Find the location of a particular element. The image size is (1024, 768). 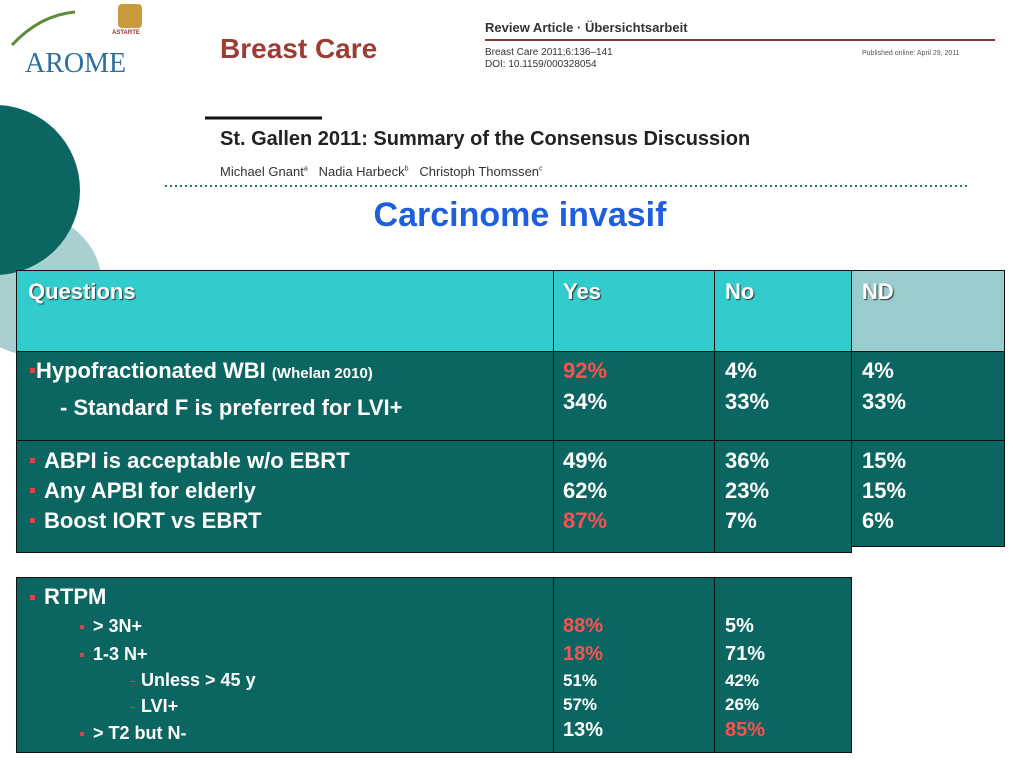

header-text: ND is located at coordinates (878, 291).